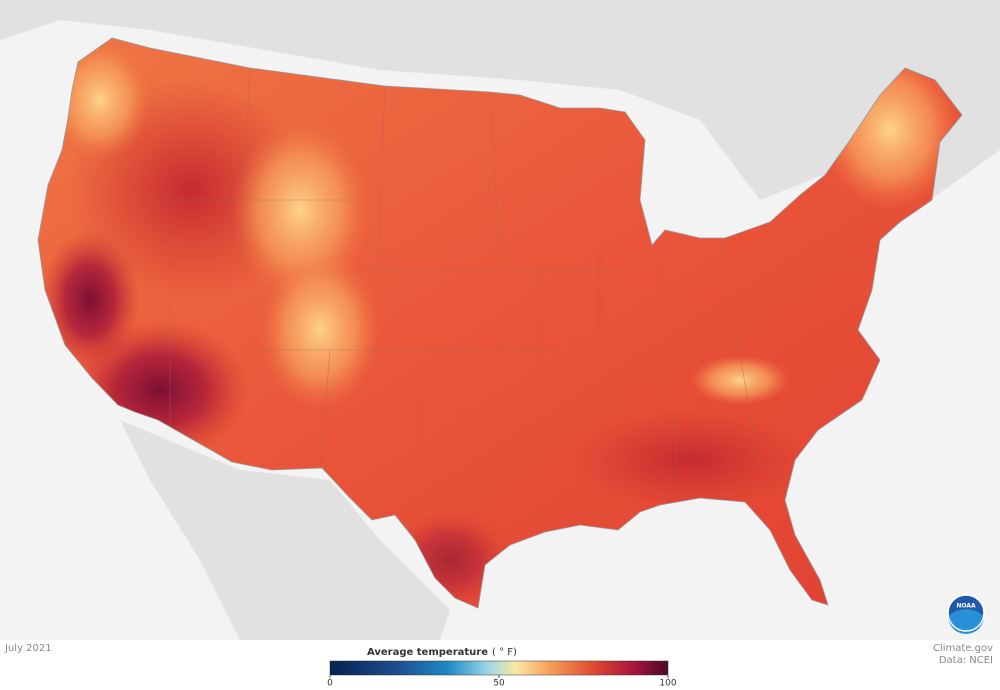 This screenshot has width=1000, height=690. I want to click on source: Data: NCEI, so click(966, 660).